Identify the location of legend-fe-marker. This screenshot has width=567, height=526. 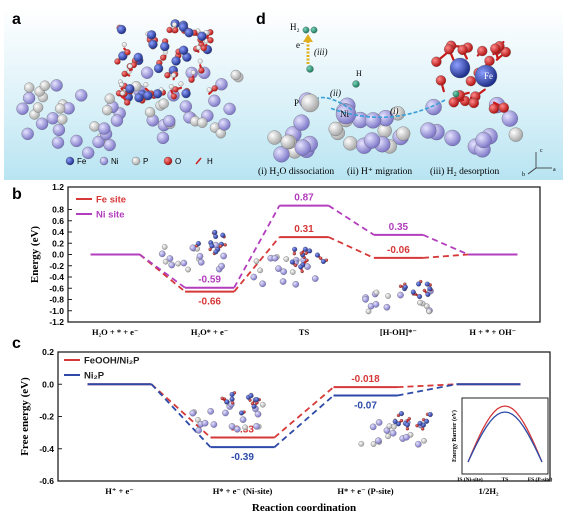
(70, 161).